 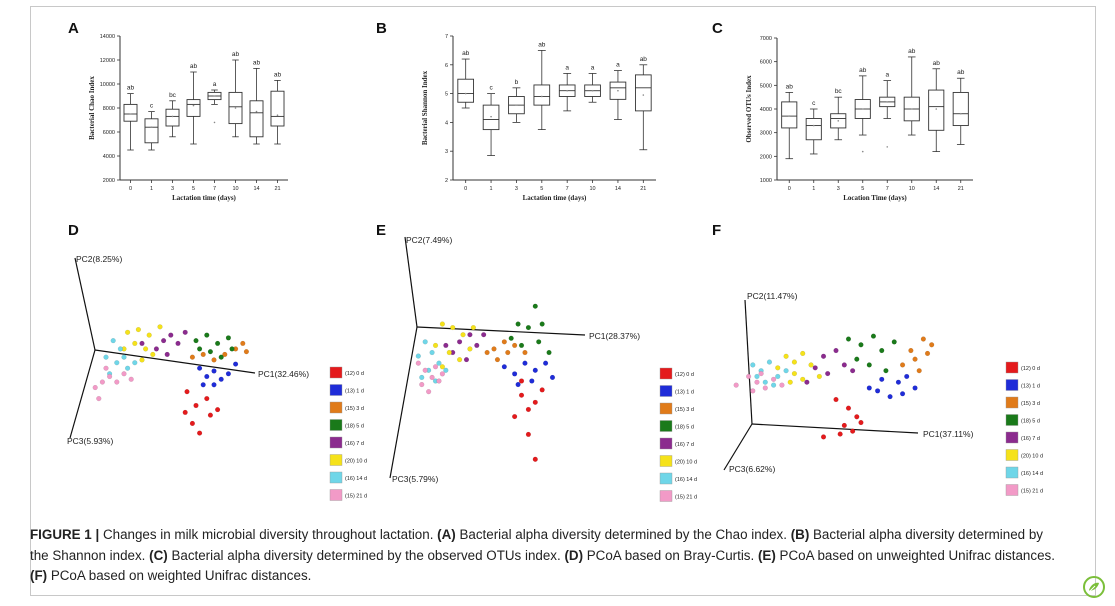 I want to click on panel-c-box, so click(x=960, y=109).